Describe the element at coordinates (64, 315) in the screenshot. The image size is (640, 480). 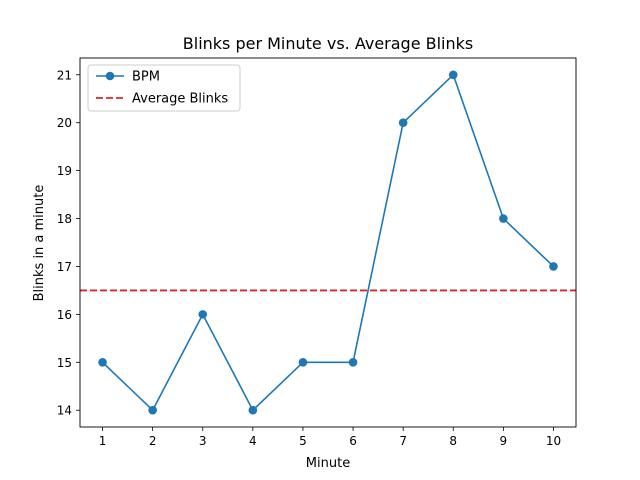
I see `y-tick-label: 16` at that location.